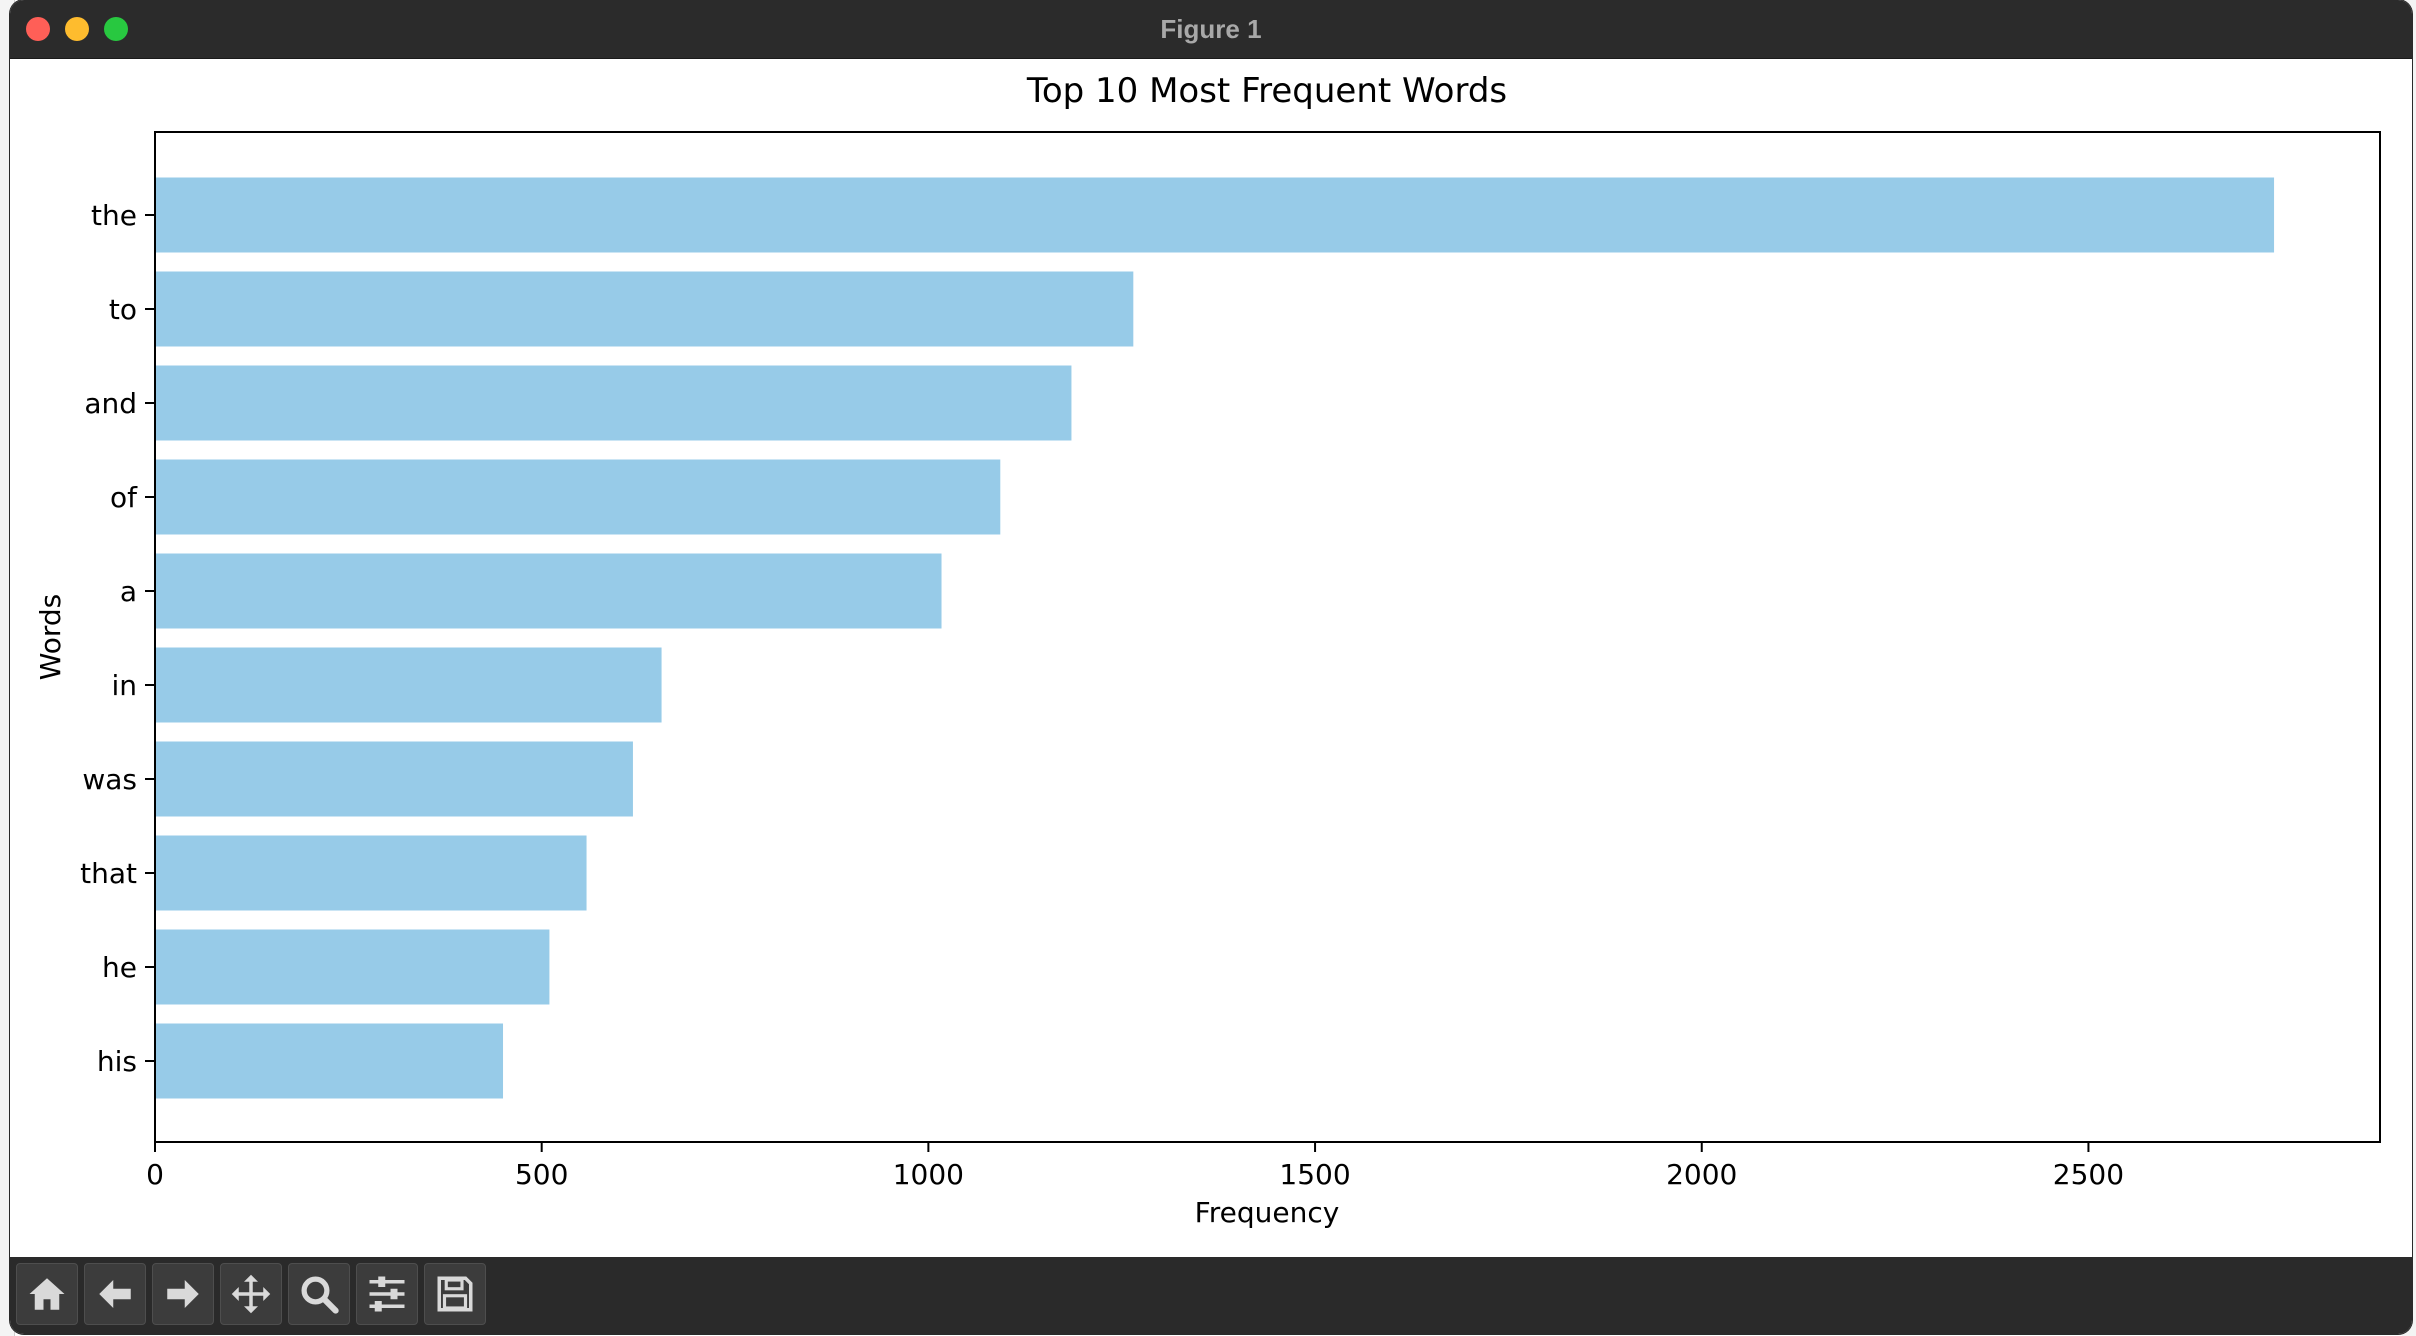 This screenshot has width=2416, height=1336. What do you see at coordinates (548, 591) in the screenshot?
I see `bar-a` at bounding box center [548, 591].